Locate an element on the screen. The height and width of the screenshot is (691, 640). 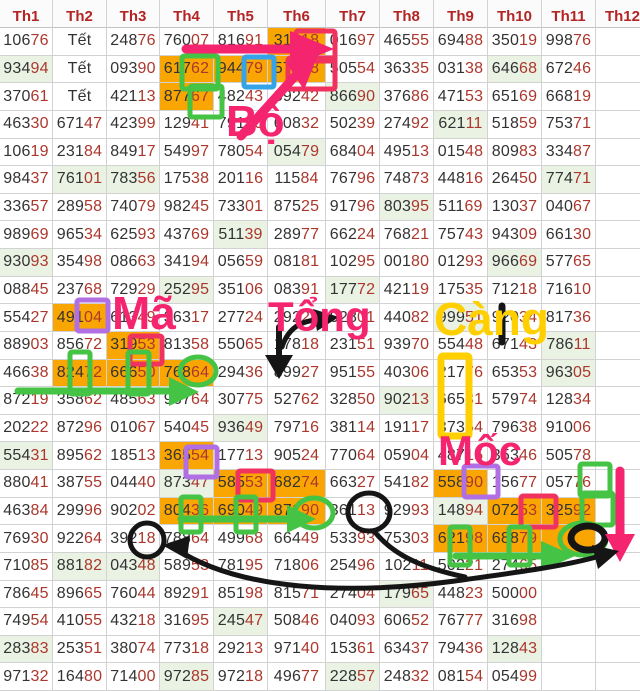
table-cell: 059 04 is located at coordinates (407, 456).